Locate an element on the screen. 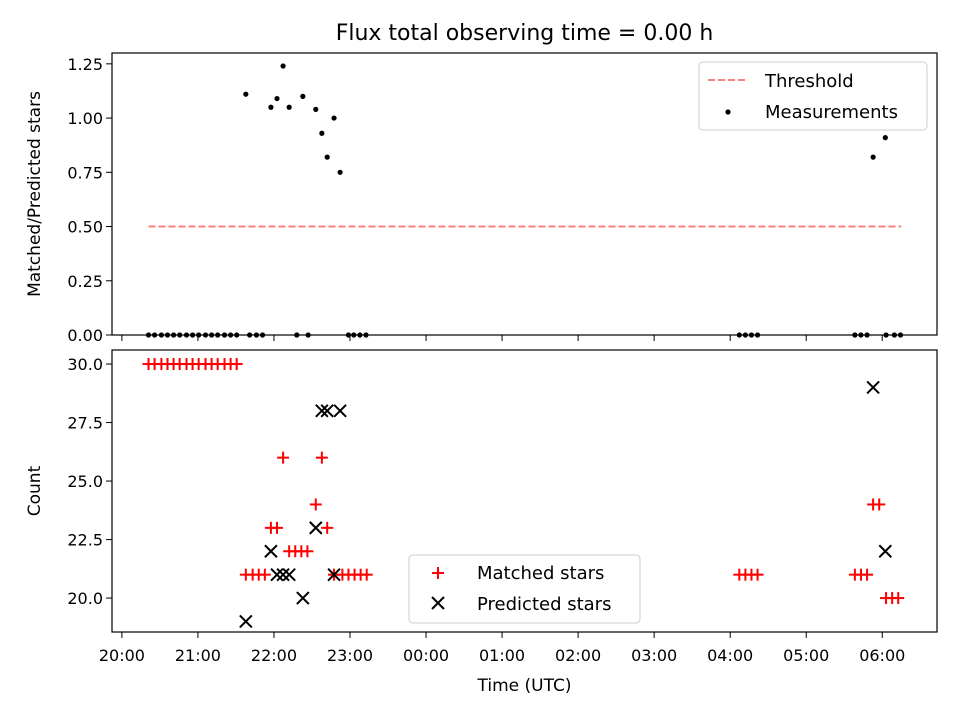  top-y-tick-label: 1.25 is located at coordinates (85, 64).